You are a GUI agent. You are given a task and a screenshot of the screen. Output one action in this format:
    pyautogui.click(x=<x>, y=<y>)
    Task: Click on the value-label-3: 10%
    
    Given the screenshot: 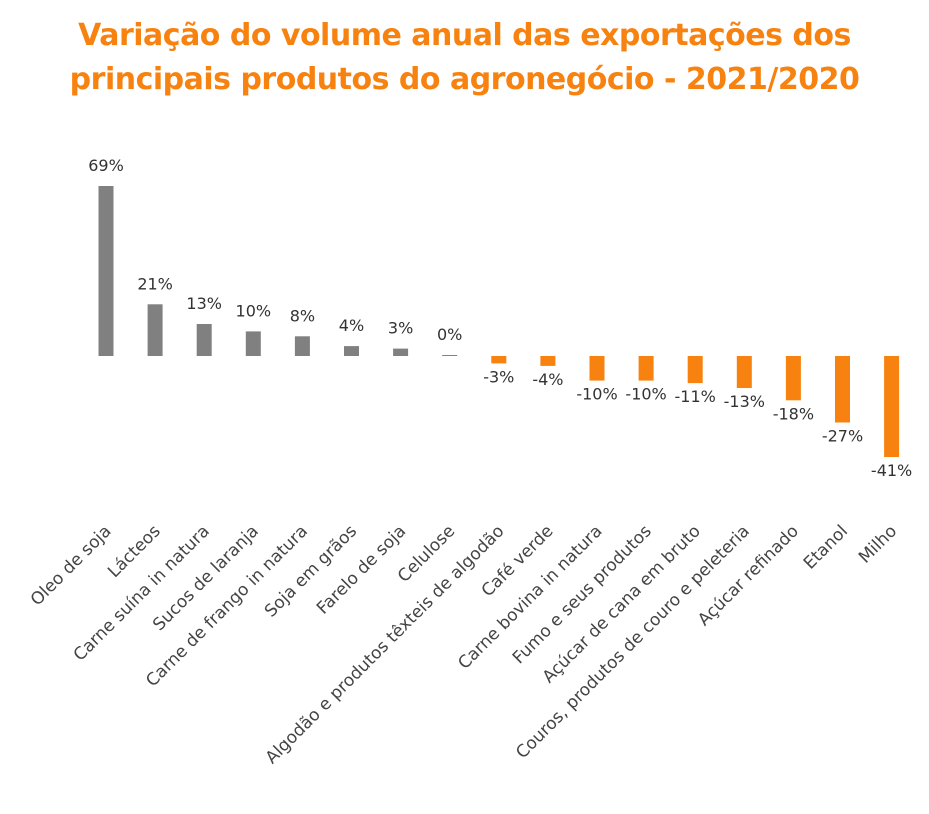 What is the action you would take?
    pyautogui.click(x=254, y=310)
    